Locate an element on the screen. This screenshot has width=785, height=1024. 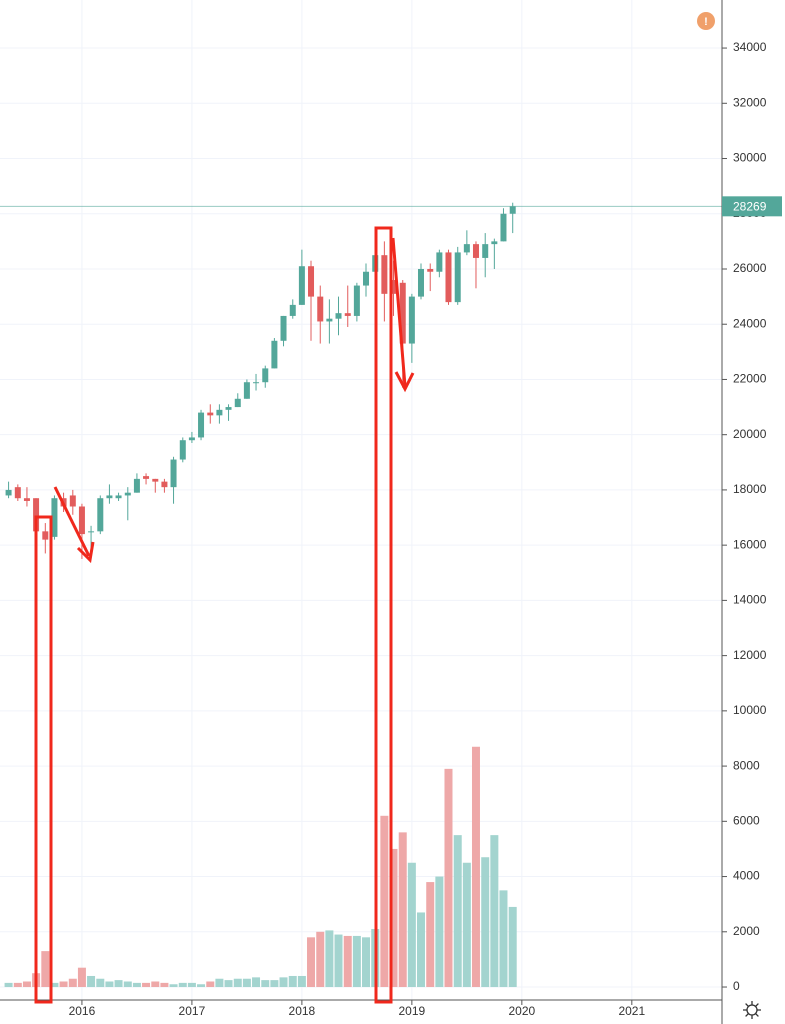
arrow is located at coordinates (72, 521).